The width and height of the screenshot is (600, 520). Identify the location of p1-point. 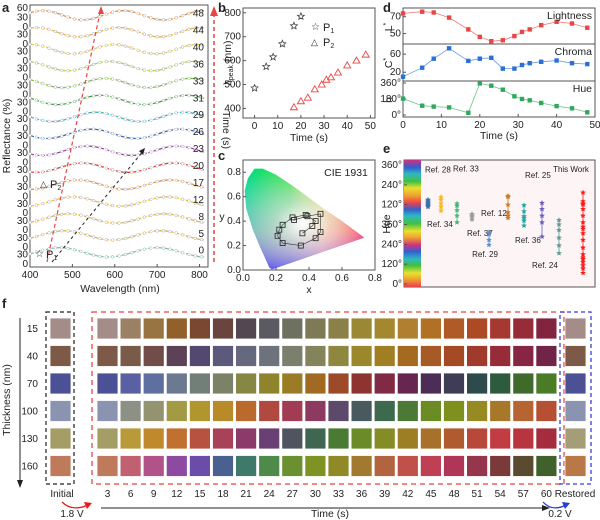
(301, 16).